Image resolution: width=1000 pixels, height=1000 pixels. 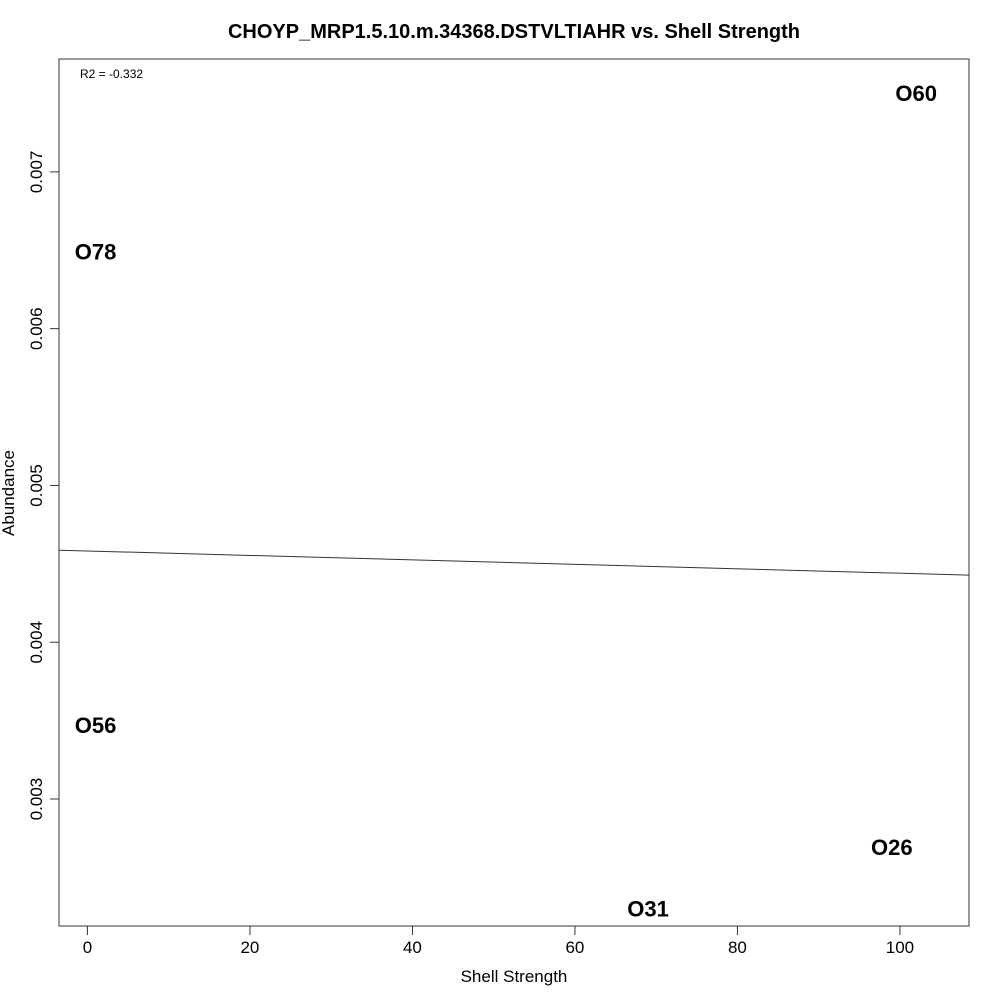 I want to click on point-label-o60: O60, so click(x=916, y=93).